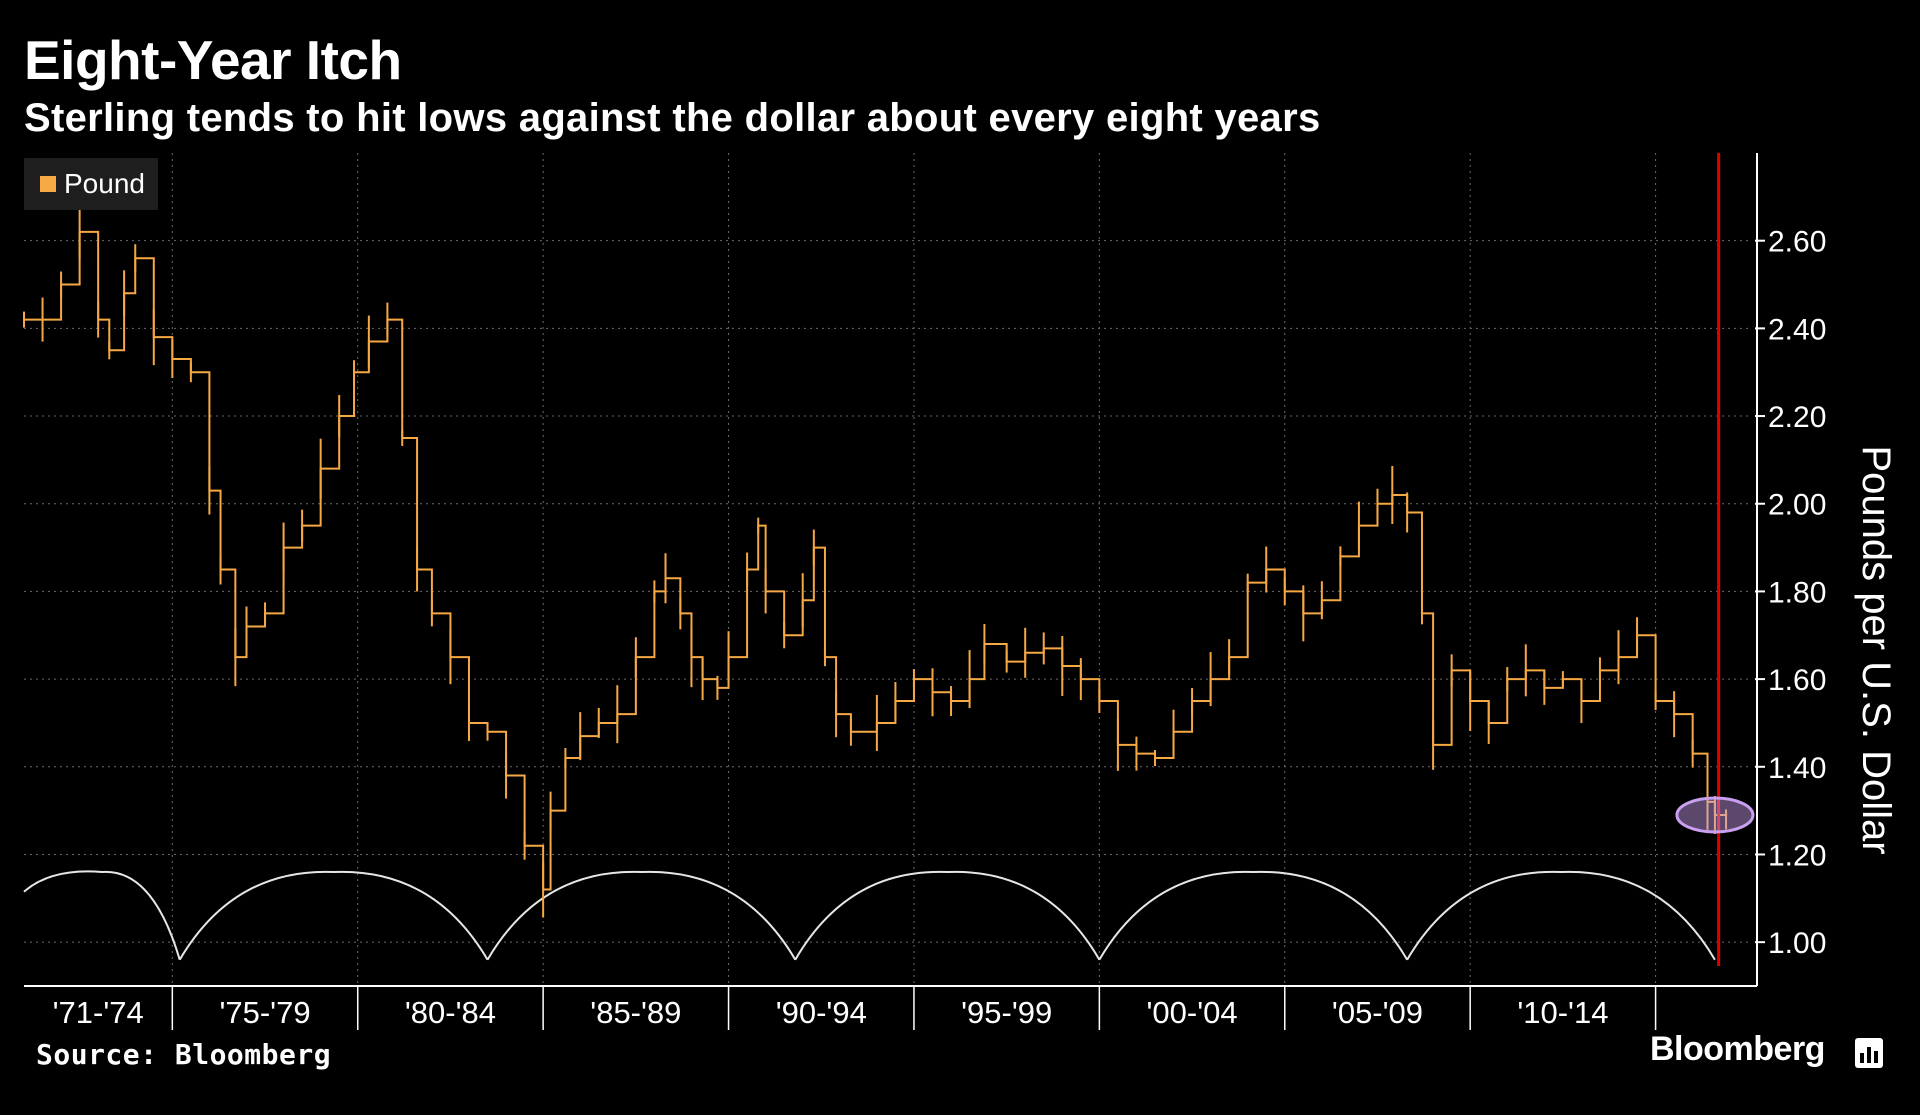 The image size is (1920, 1115). I want to click on y-tick-label: 1.00, so click(1797, 943).